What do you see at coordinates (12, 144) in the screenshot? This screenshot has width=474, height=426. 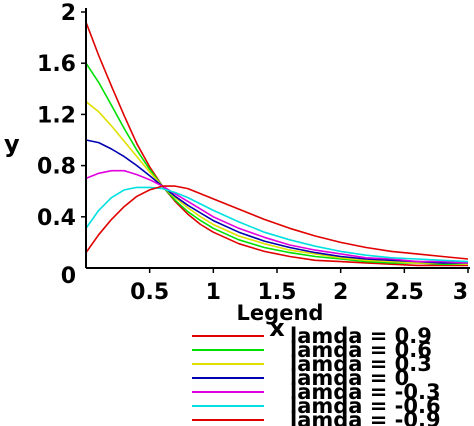 I see `y-axis-label: y` at bounding box center [12, 144].